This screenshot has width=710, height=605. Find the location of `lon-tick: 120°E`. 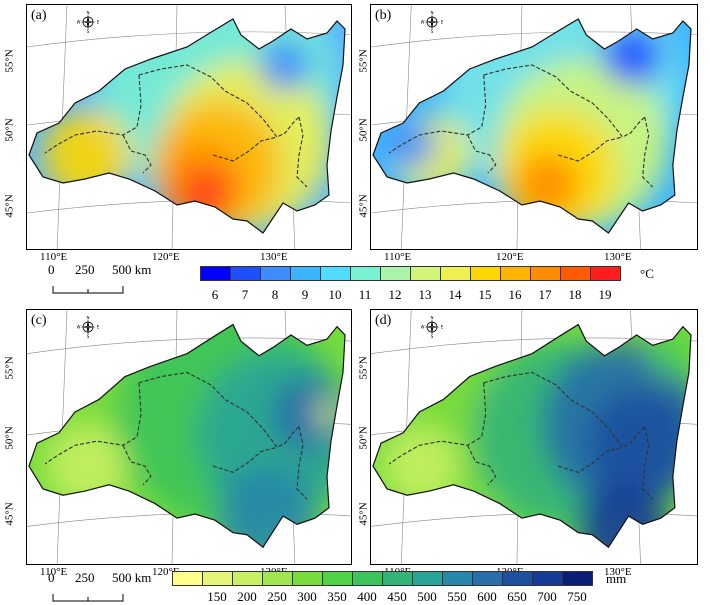

lon-tick: 120°E is located at coordinates (166, 257).